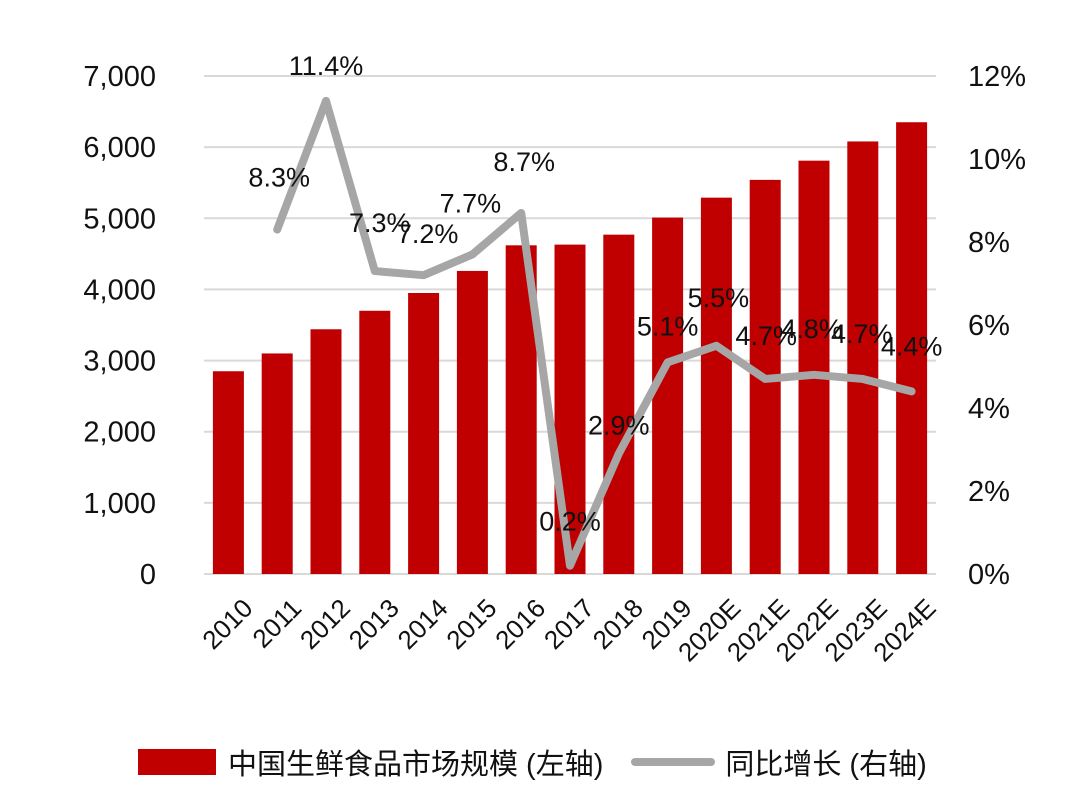  What do you see at coordinates (325, 624) in the screenshot?
I see `x-tick-label: 2012` at bounding box center [325, 624].